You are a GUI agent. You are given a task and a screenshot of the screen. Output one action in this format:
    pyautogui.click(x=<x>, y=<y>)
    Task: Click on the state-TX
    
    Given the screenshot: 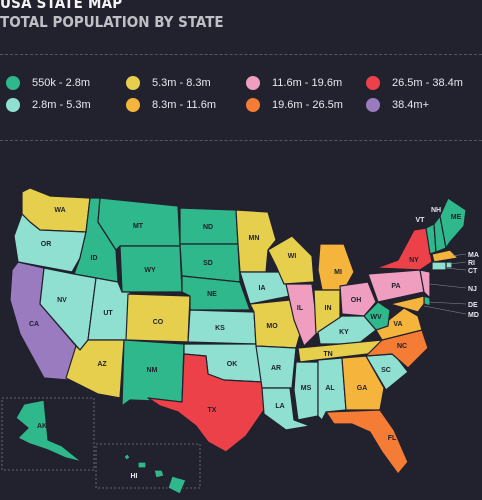 What is the action you would take?
    pyautogui.click(x=206, y=403)
    